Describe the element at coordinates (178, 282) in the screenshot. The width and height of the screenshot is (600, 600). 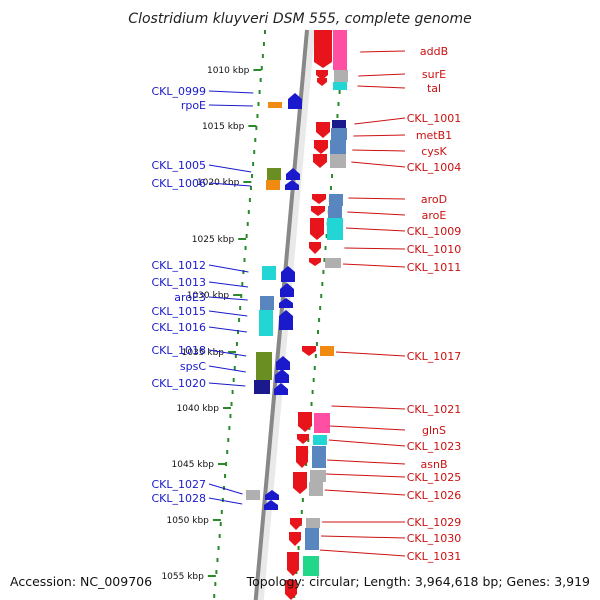
I see `left-gene-label: CKL_1013` at that location.